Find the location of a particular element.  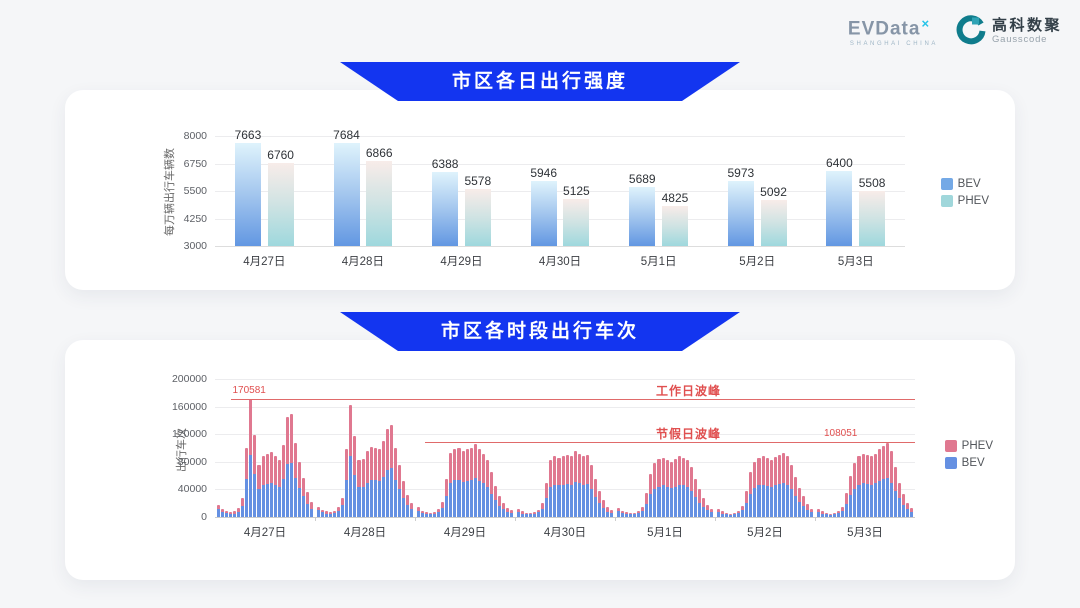

evdata-x-icon: × is located at coordinates (925, 23).